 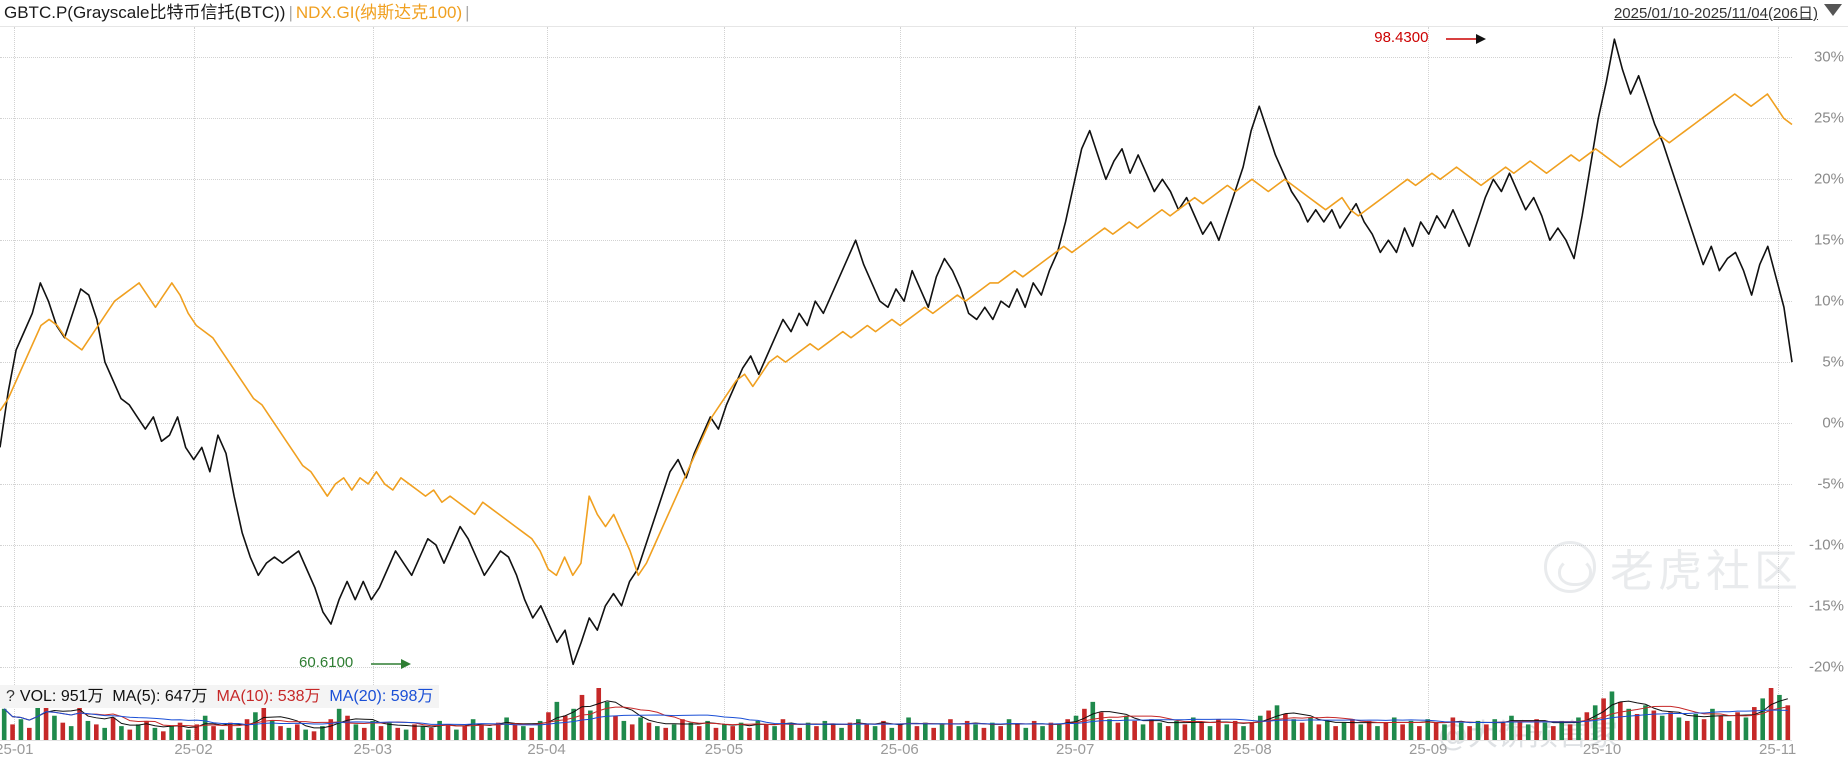 I want to click on date-range-selector: 2025/01/10-2025/11/04(206日), so click(x=1715, y=13).